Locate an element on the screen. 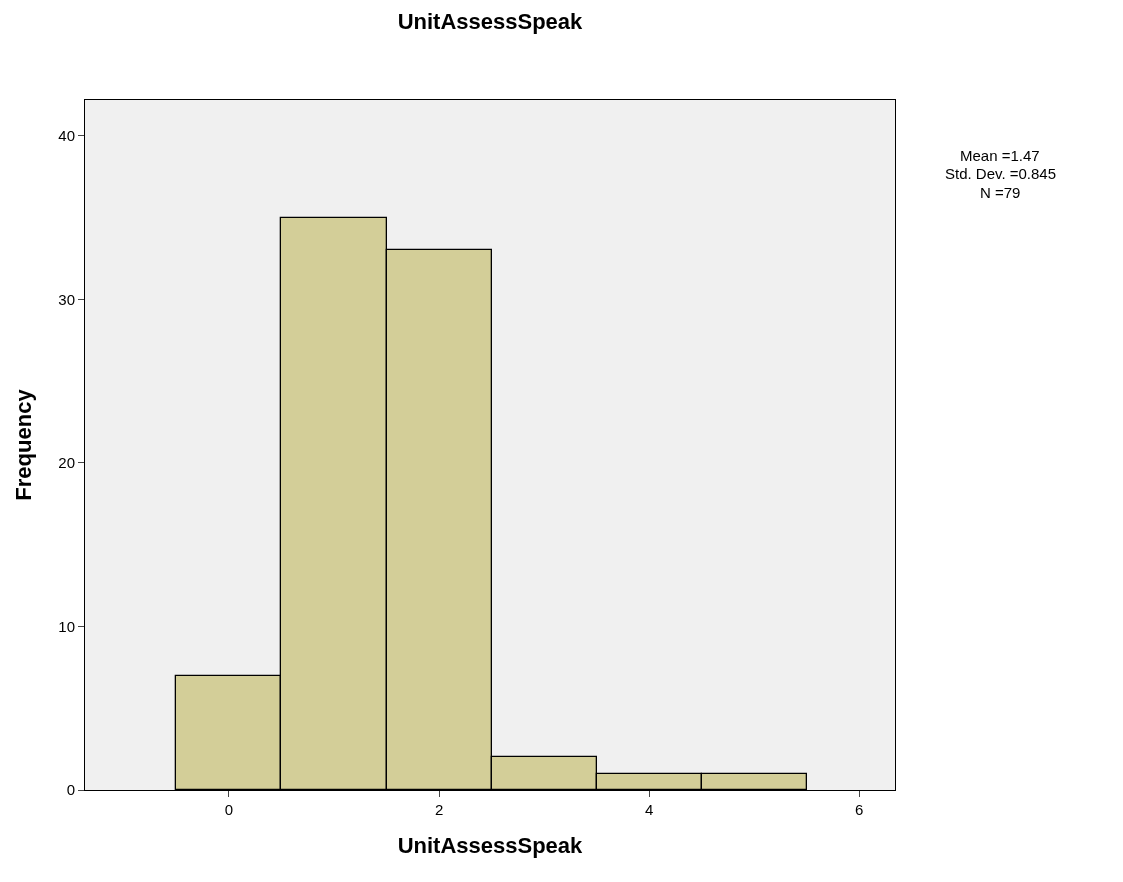 This screenshot has height=882, width=1123. x-axis-title: UnitAssessSpeak is located at coordinates (490, 845).